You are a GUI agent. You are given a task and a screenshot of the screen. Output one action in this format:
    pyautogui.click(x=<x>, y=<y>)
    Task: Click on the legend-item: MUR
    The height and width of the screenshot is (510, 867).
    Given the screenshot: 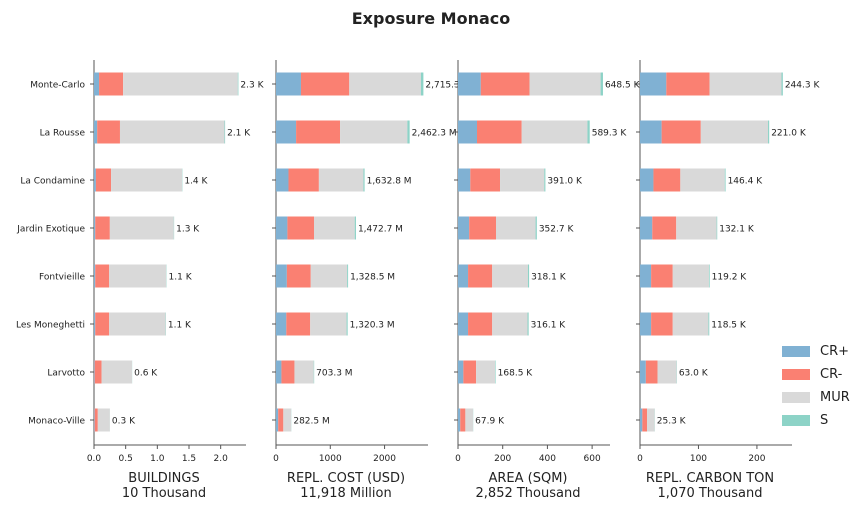 What is the action you would take?
    pyautogui.click(x=816, y=397)
    